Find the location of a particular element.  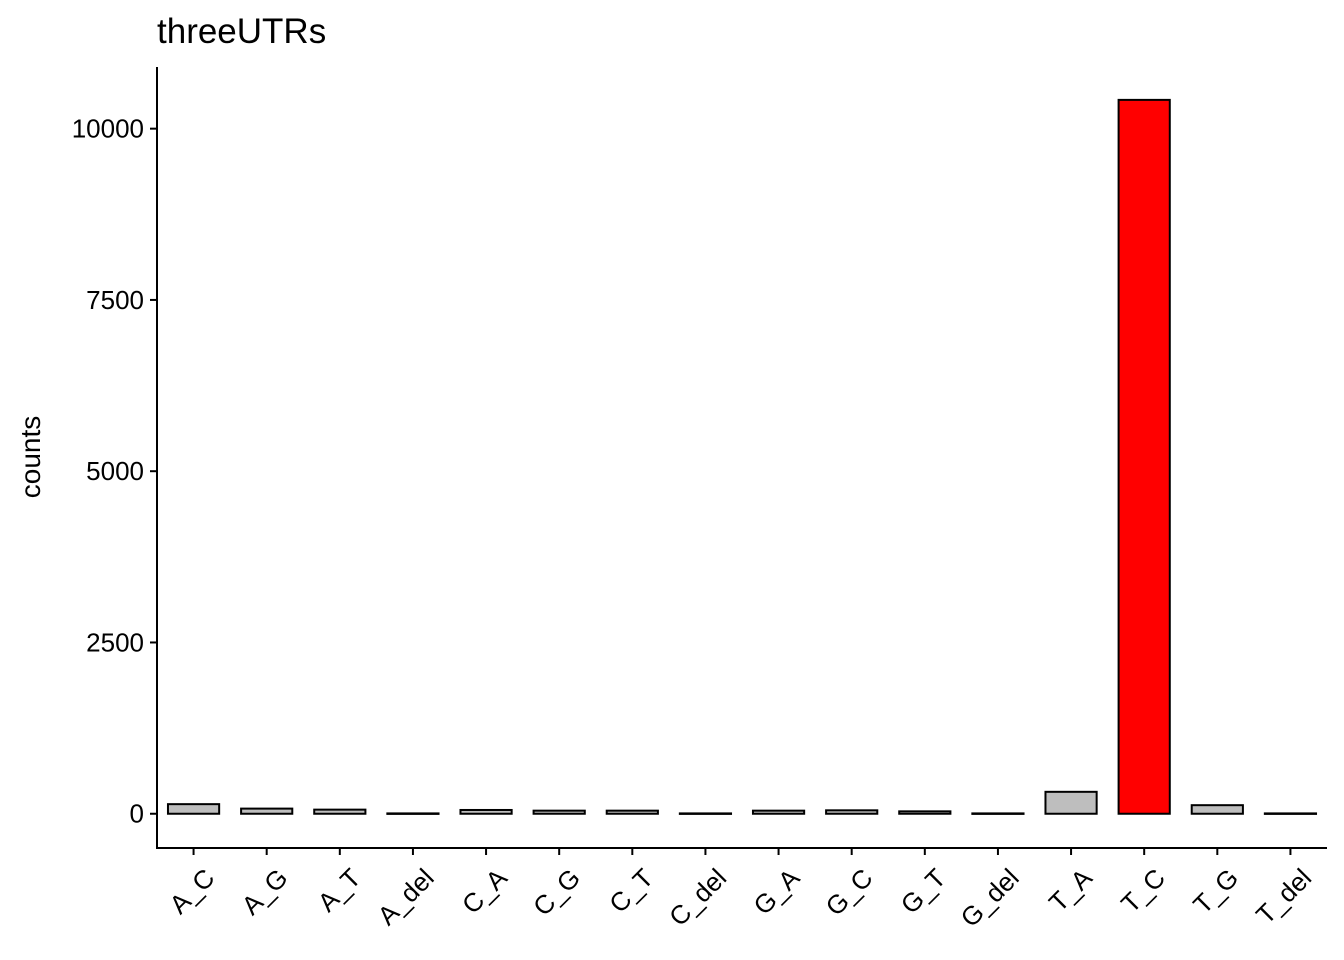

bar-T_G is located at coordinates (1217, 809).